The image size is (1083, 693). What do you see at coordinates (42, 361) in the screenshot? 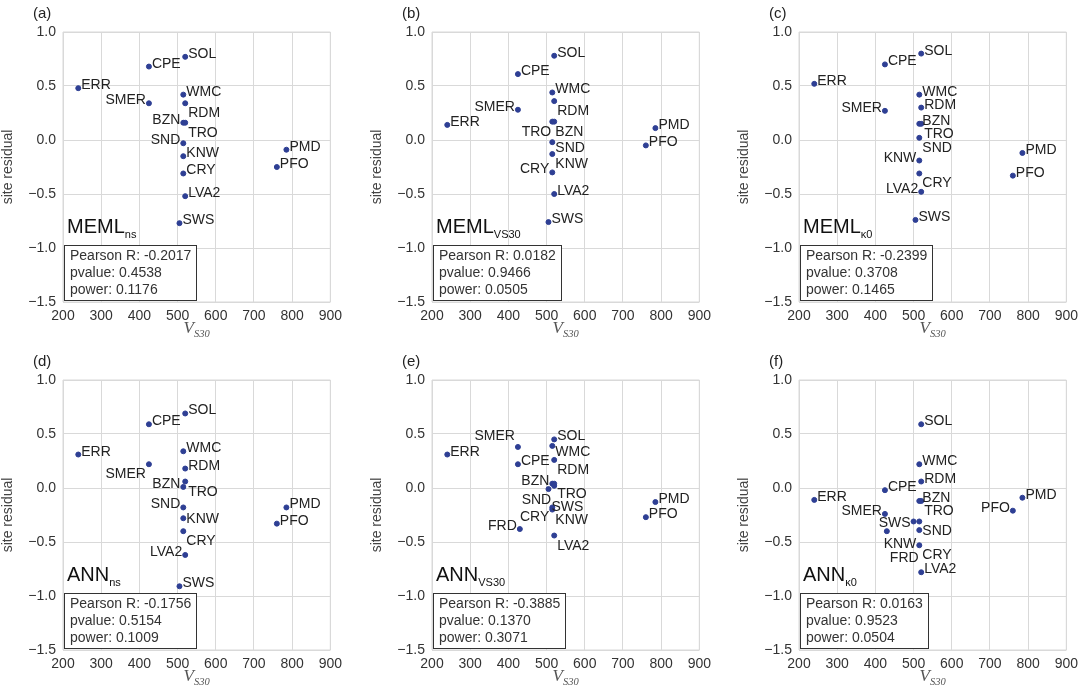
I see `chart-title: (d)` at bounding box center [42, 361].